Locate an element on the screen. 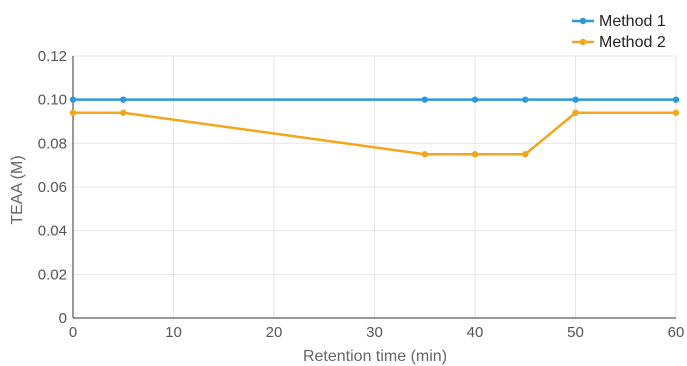 The image size is (687, 366). x-tick-label: 40 is located at coordinates (475, 332).